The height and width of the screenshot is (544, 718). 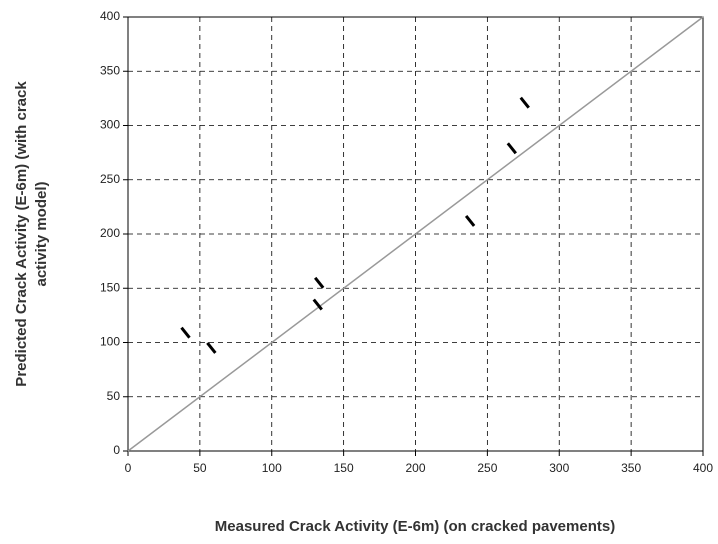 What do you see at coordinates (703, 468) in the screenshot?
I see `x-tick-label: 400` at bounding box center [703, 468].